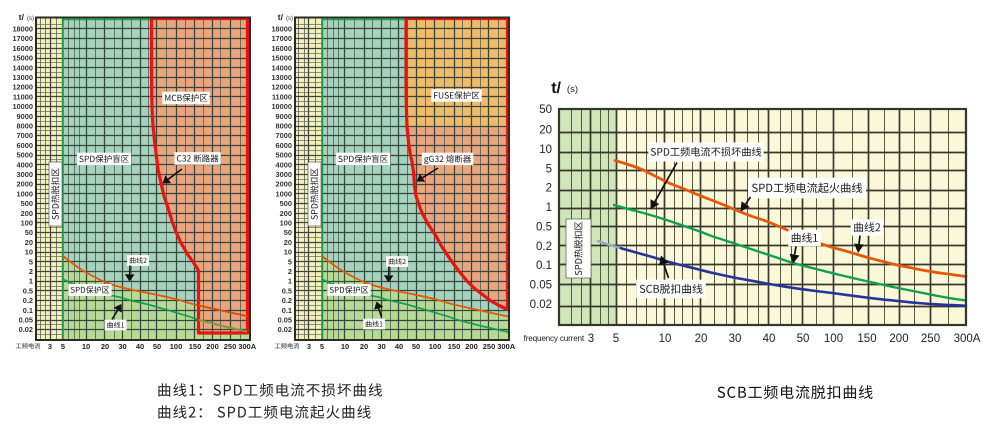  I want to click on svg-text: 6000, so click(284, 145).